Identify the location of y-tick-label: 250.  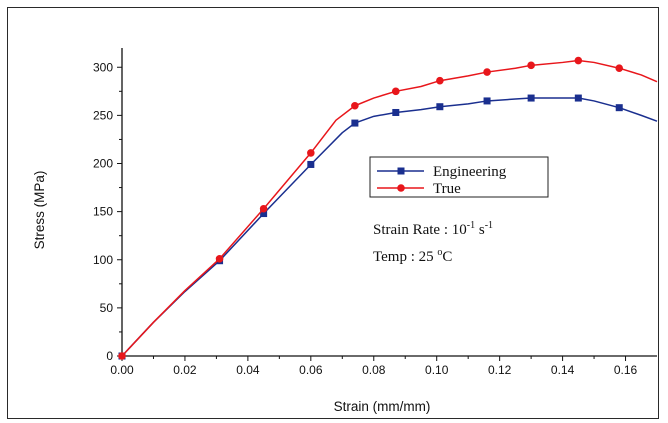
(103, 115).